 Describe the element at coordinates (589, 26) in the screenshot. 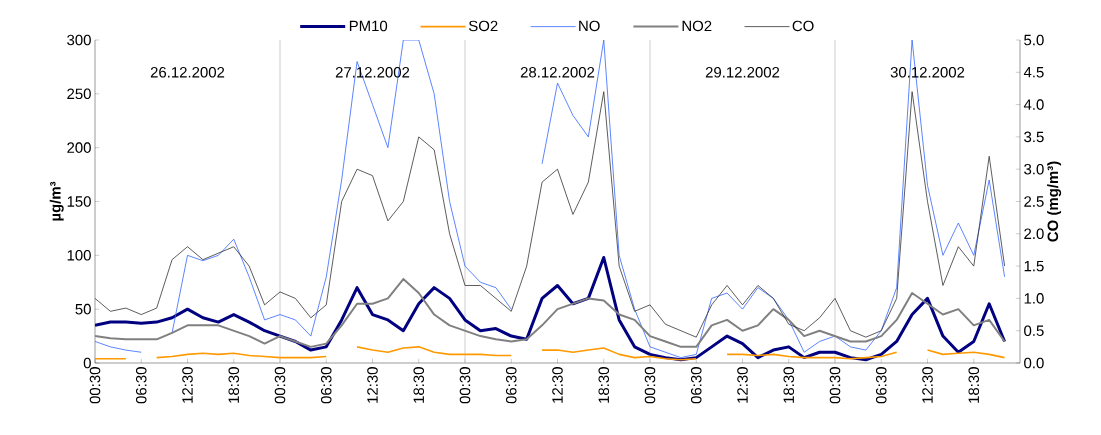

I see `legend-label: NO` at that location.